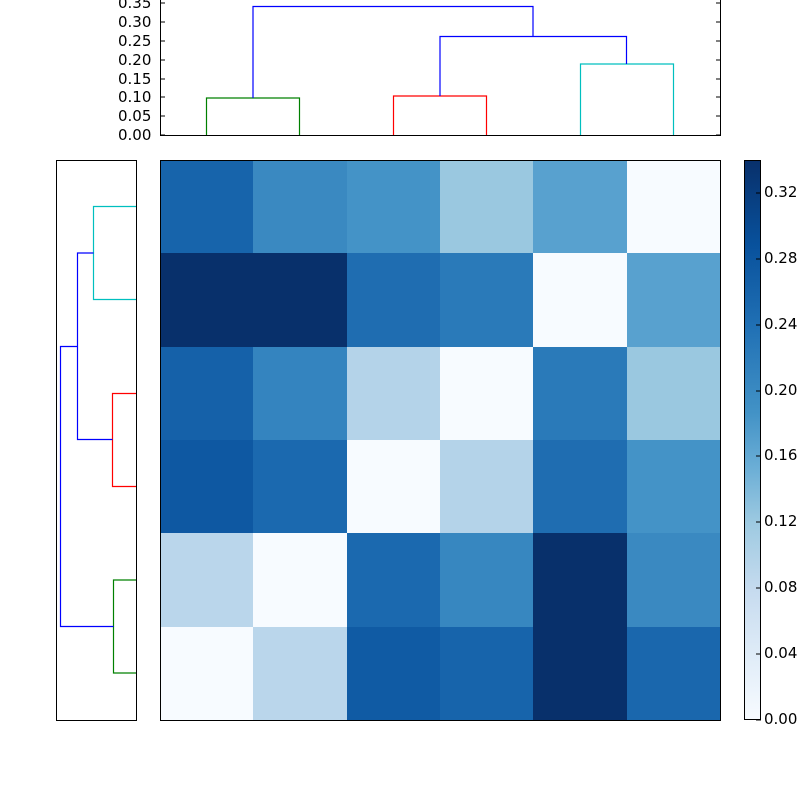  I want to click on left-dendrogram-axes, so click(96, 440).